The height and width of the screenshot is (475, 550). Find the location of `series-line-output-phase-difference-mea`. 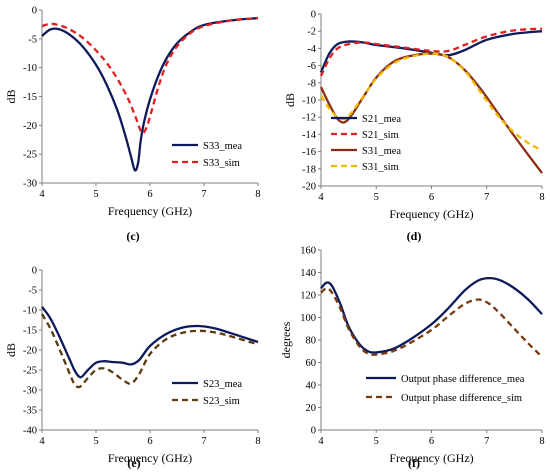

series-line-output-phase-difference-mea is located at coordinates (431, 315).